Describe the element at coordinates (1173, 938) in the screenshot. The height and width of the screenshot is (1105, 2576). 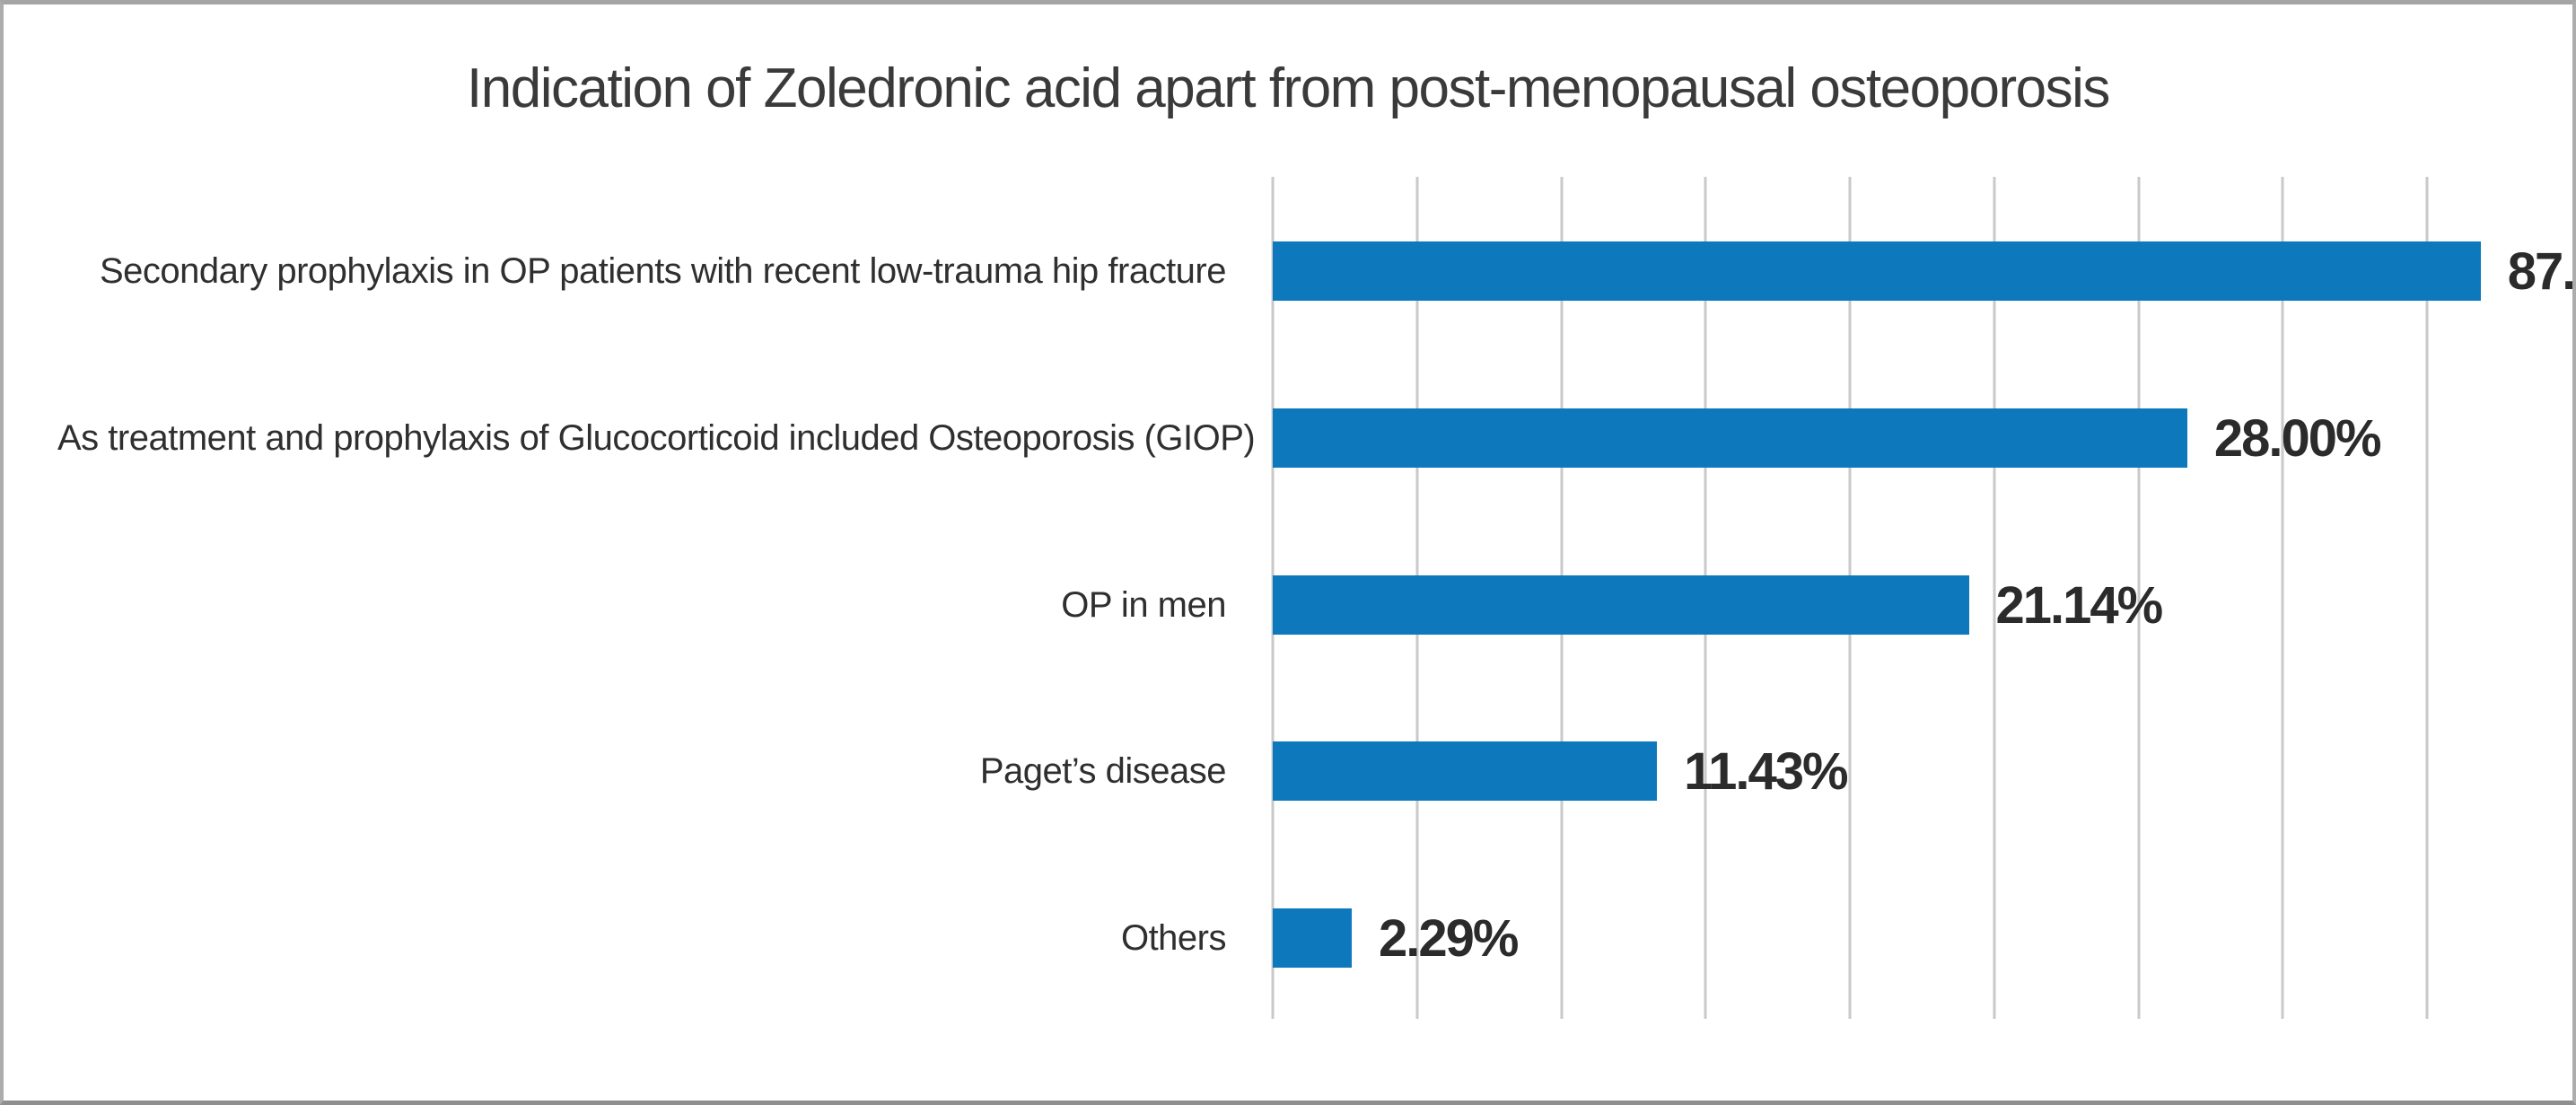
I see `category-label: Others` at that location.